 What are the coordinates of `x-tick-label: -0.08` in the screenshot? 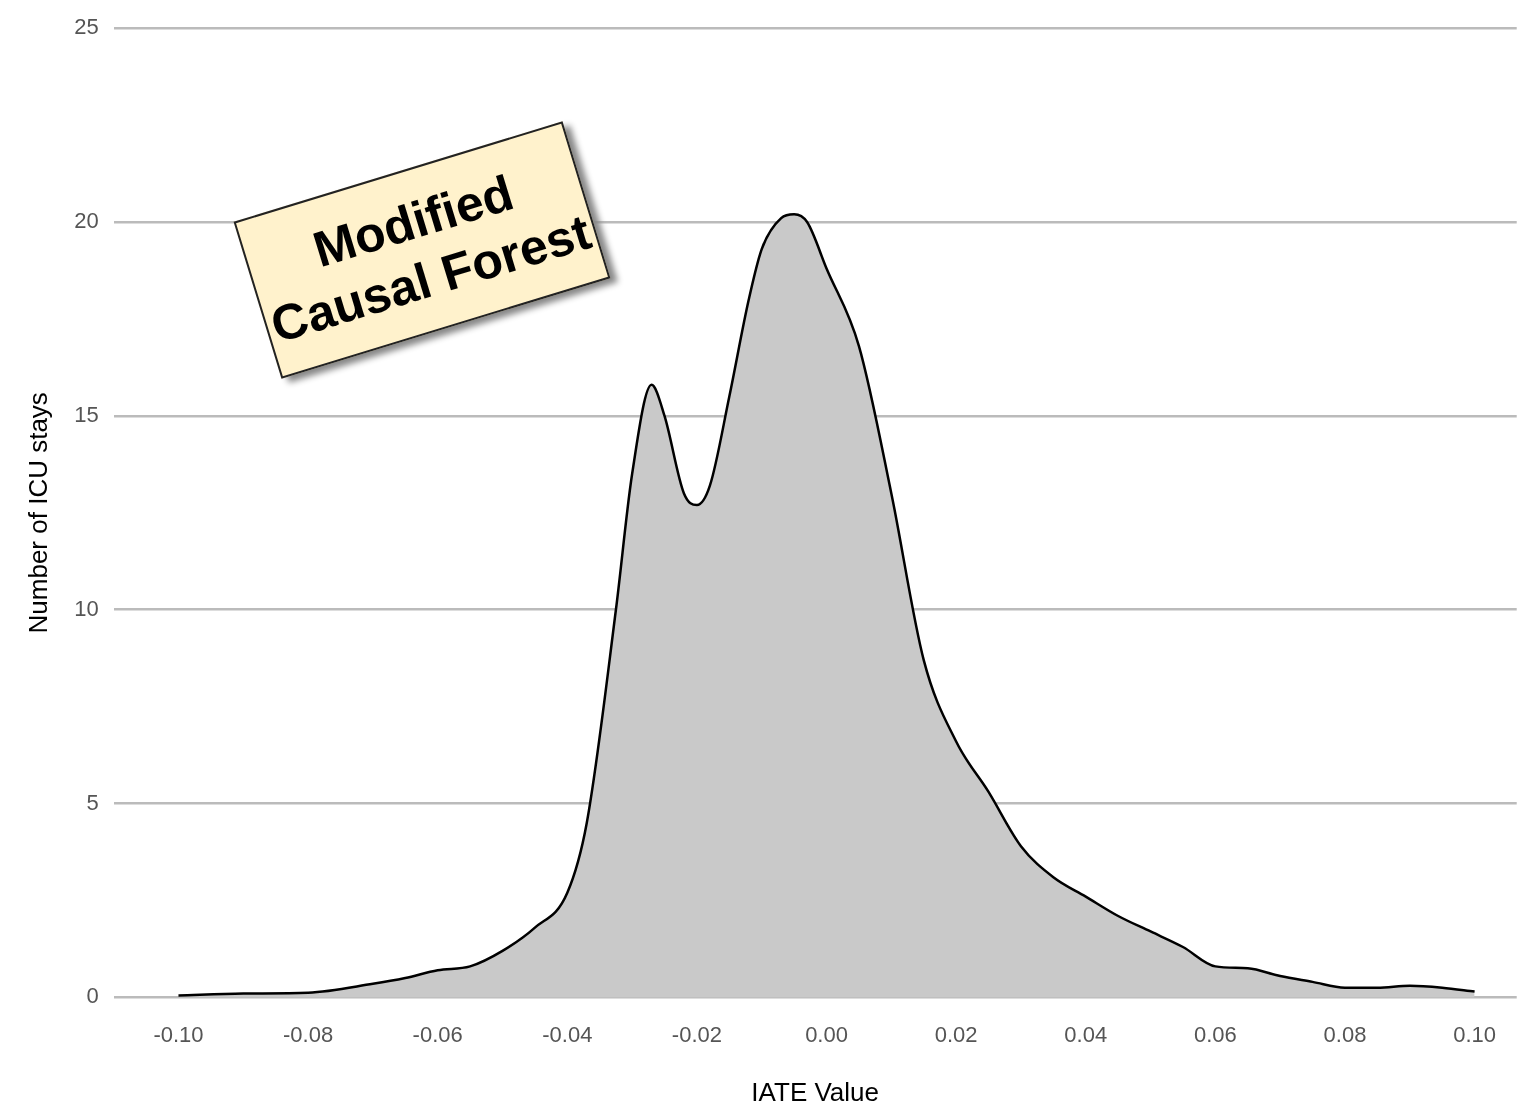 It's located at (308, 1034).